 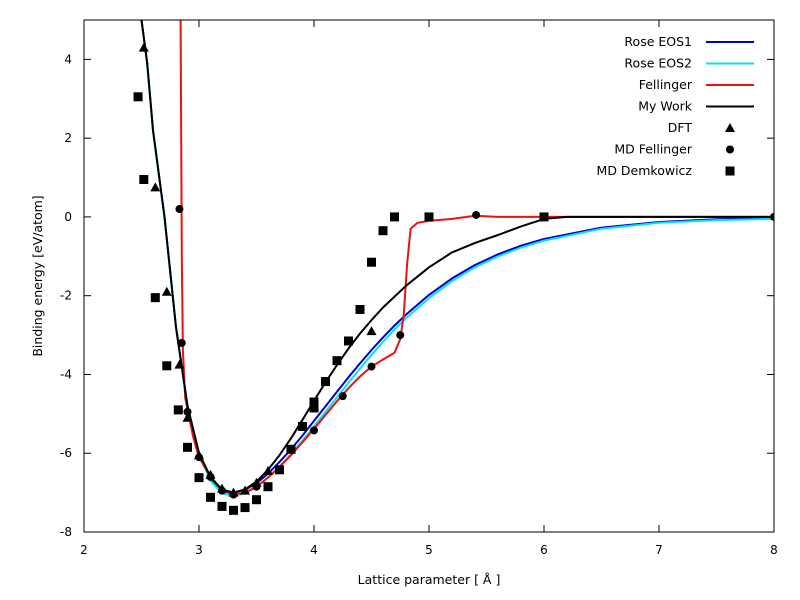 I want to click on legend-swatch-md-demkowicz, so click(x=730, y=171).